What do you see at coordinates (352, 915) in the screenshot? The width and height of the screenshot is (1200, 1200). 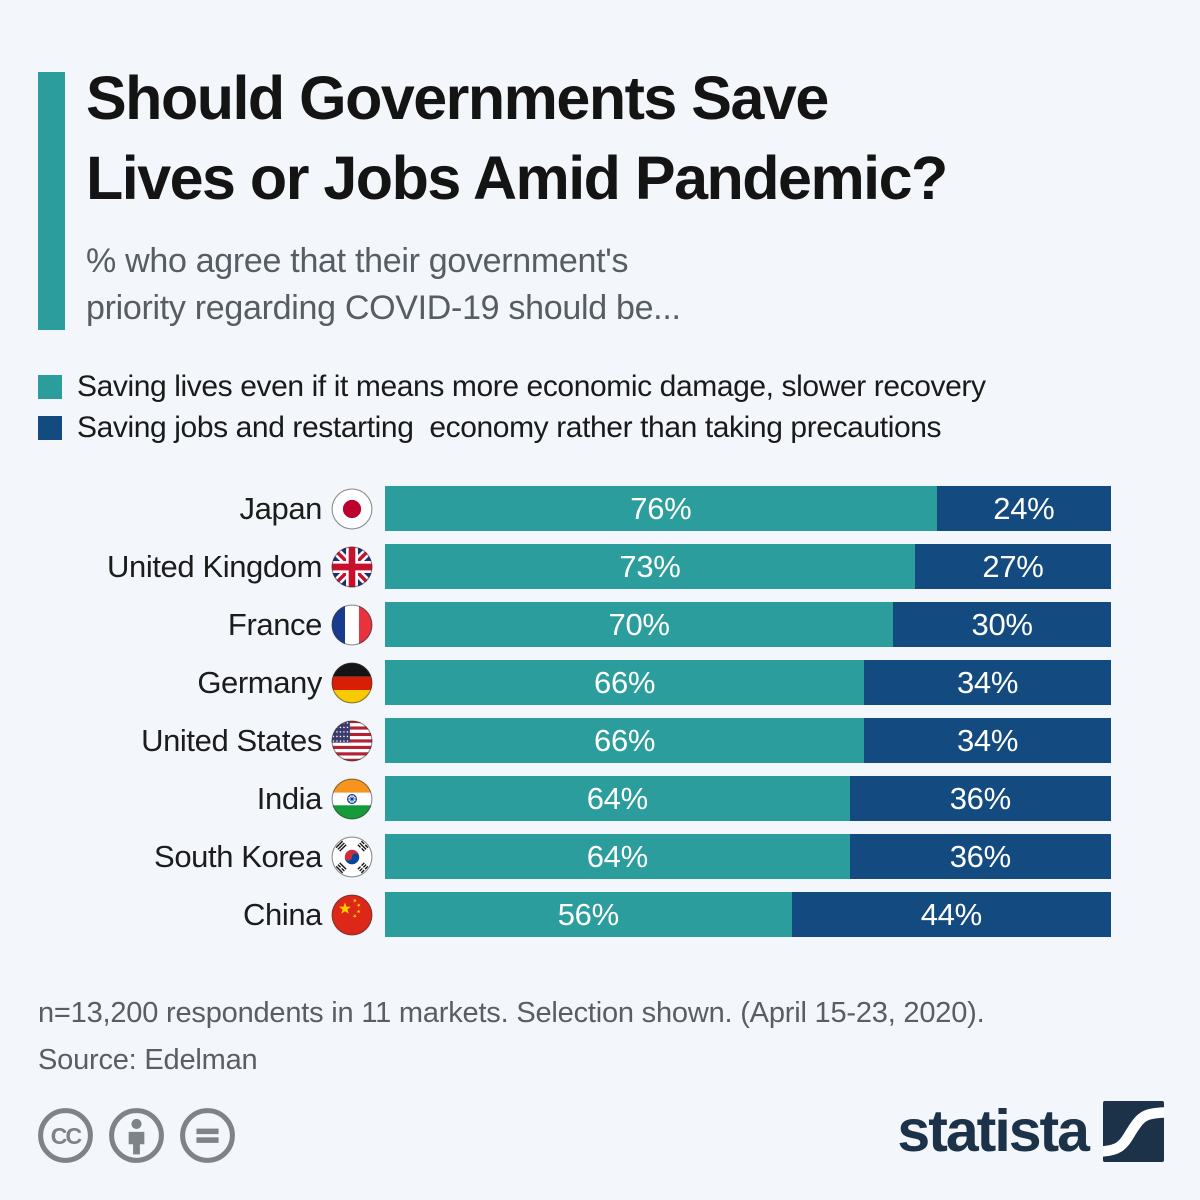 I see `china-flag-icon` at bounding box center [352, 915].